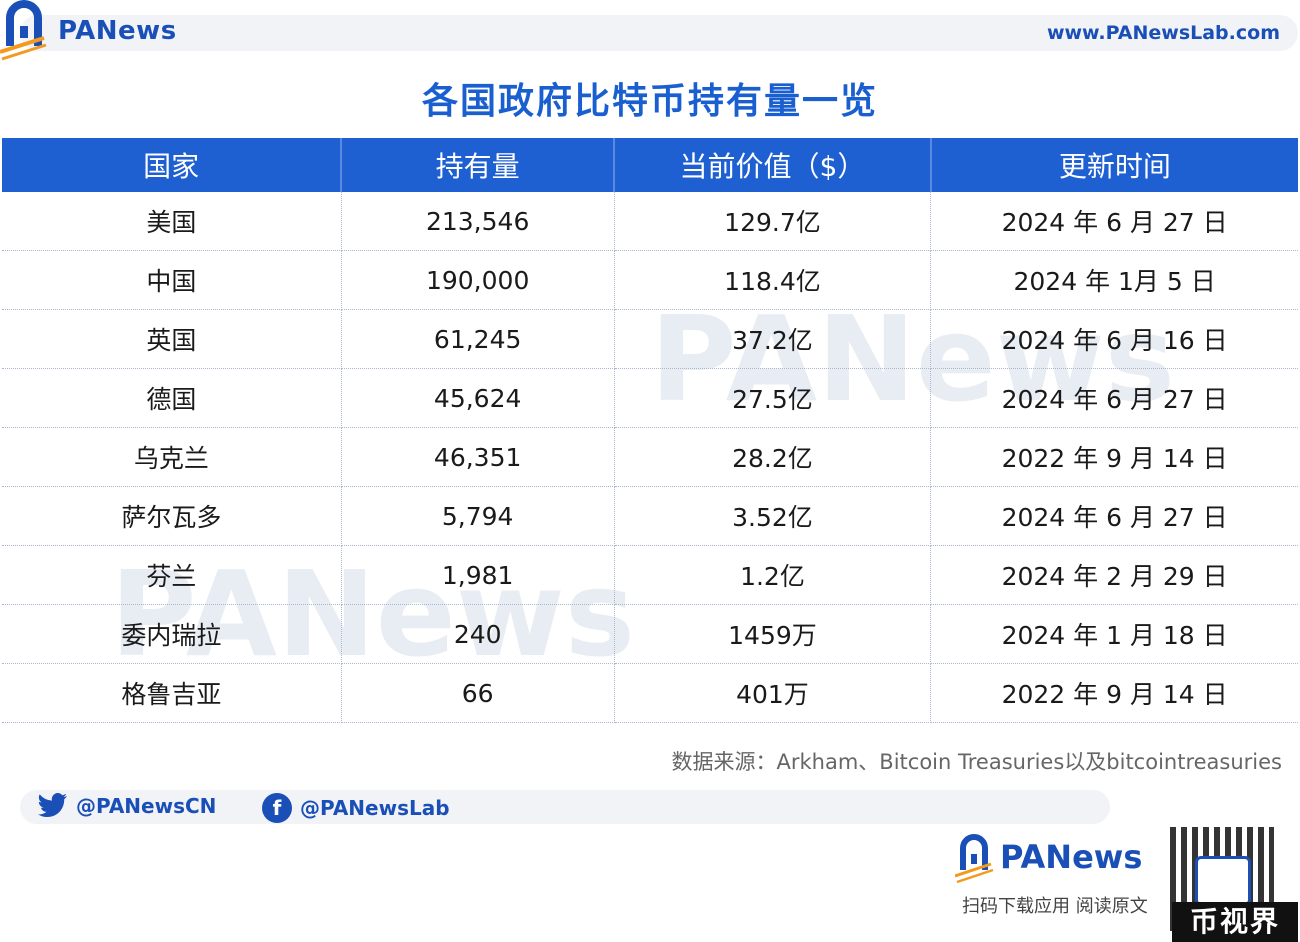 Image resolution: width=1300 pixels, height=942 pixels. I want to click on footer-brand: PANews, so click(1071, 857).